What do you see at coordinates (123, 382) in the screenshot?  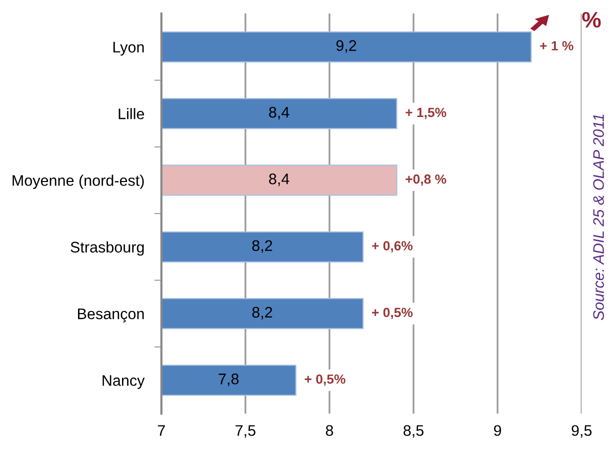 I see `y-tick-label: Nancy` at bounding box center [123, 382].